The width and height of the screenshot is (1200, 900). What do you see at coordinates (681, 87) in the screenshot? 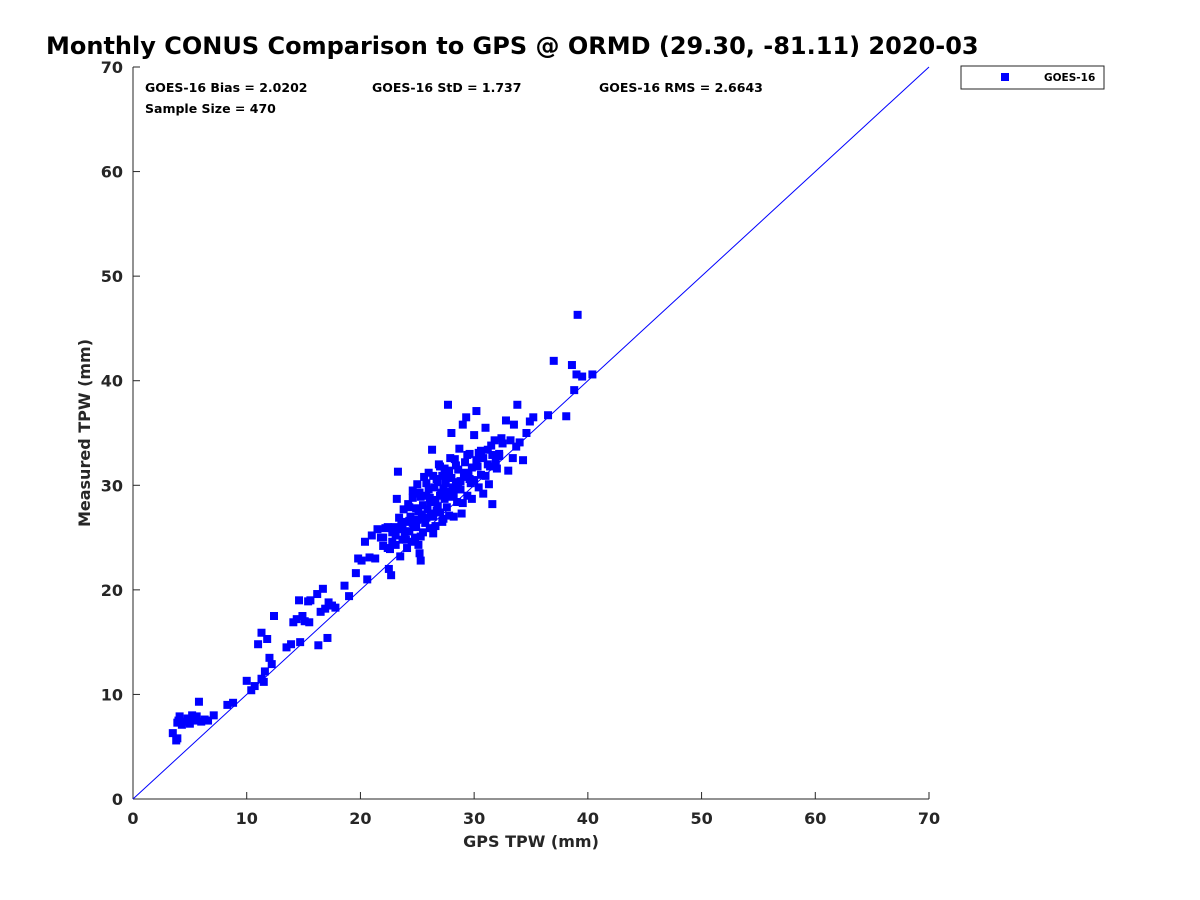
I see `stat-rms: GOES-16 RMS = 2.6643` at bounding box center [681, 87].